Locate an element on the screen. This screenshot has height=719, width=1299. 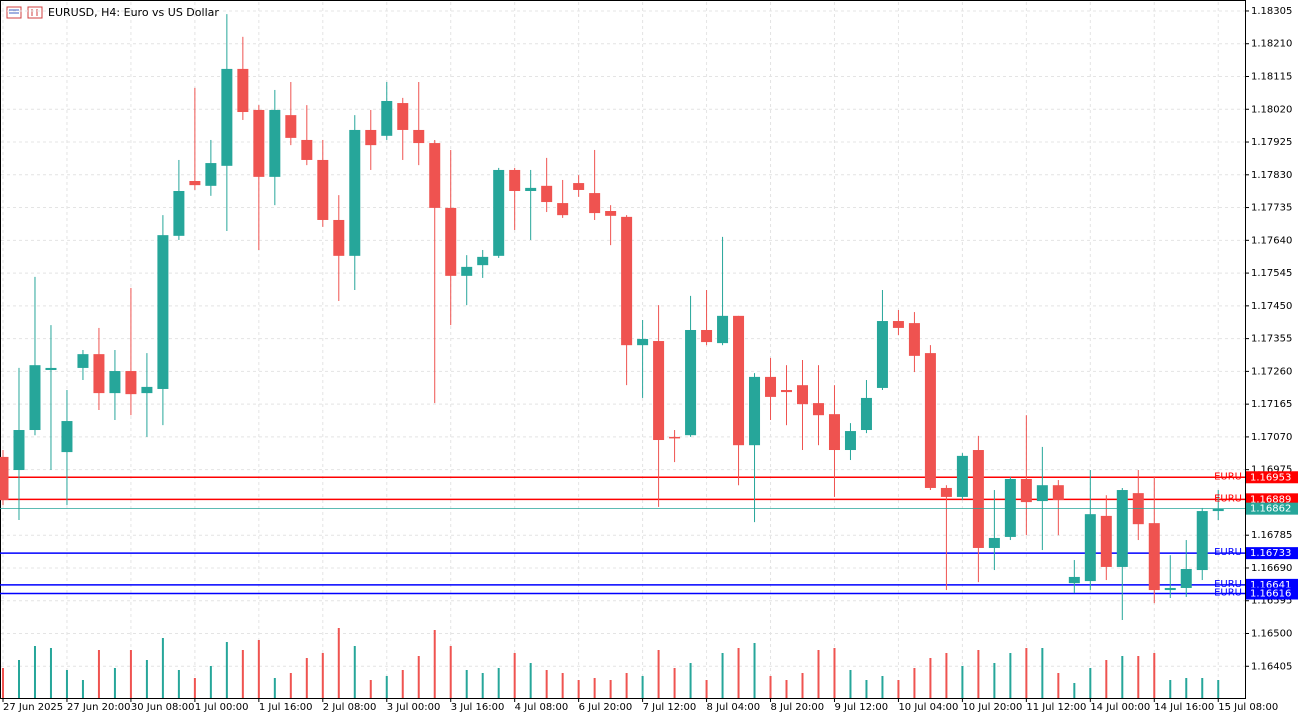
y-tick-label: 1.16690 is located at coordinates (1271, 568).